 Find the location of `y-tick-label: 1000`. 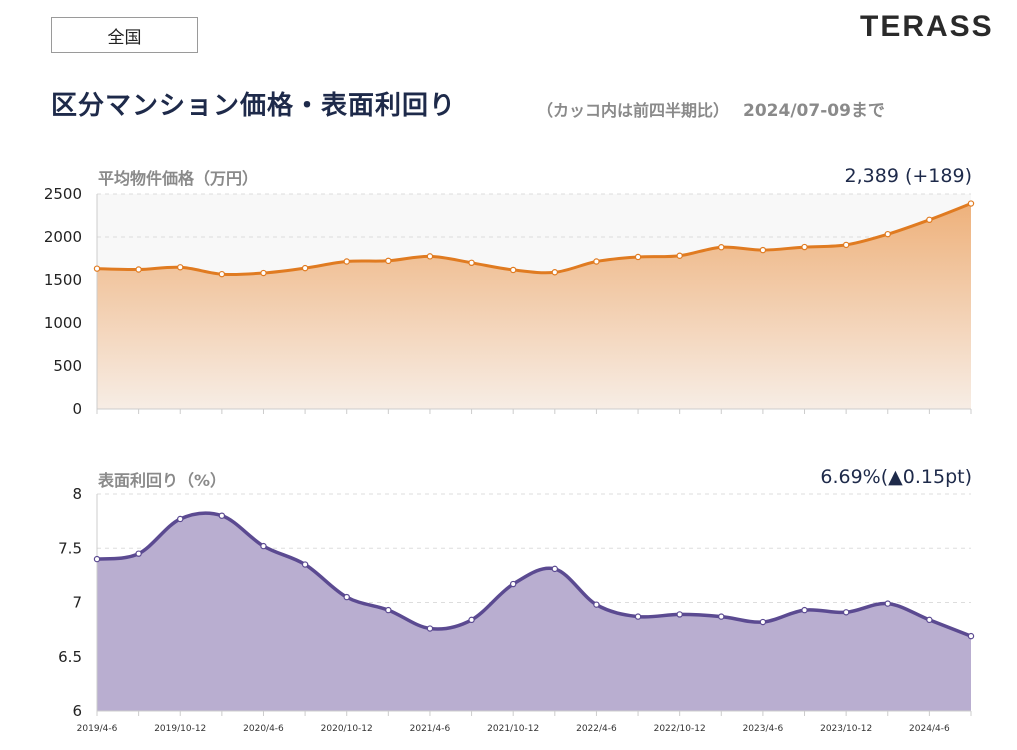

y-tick-label: 1000 is located at coordinates (63, 323).